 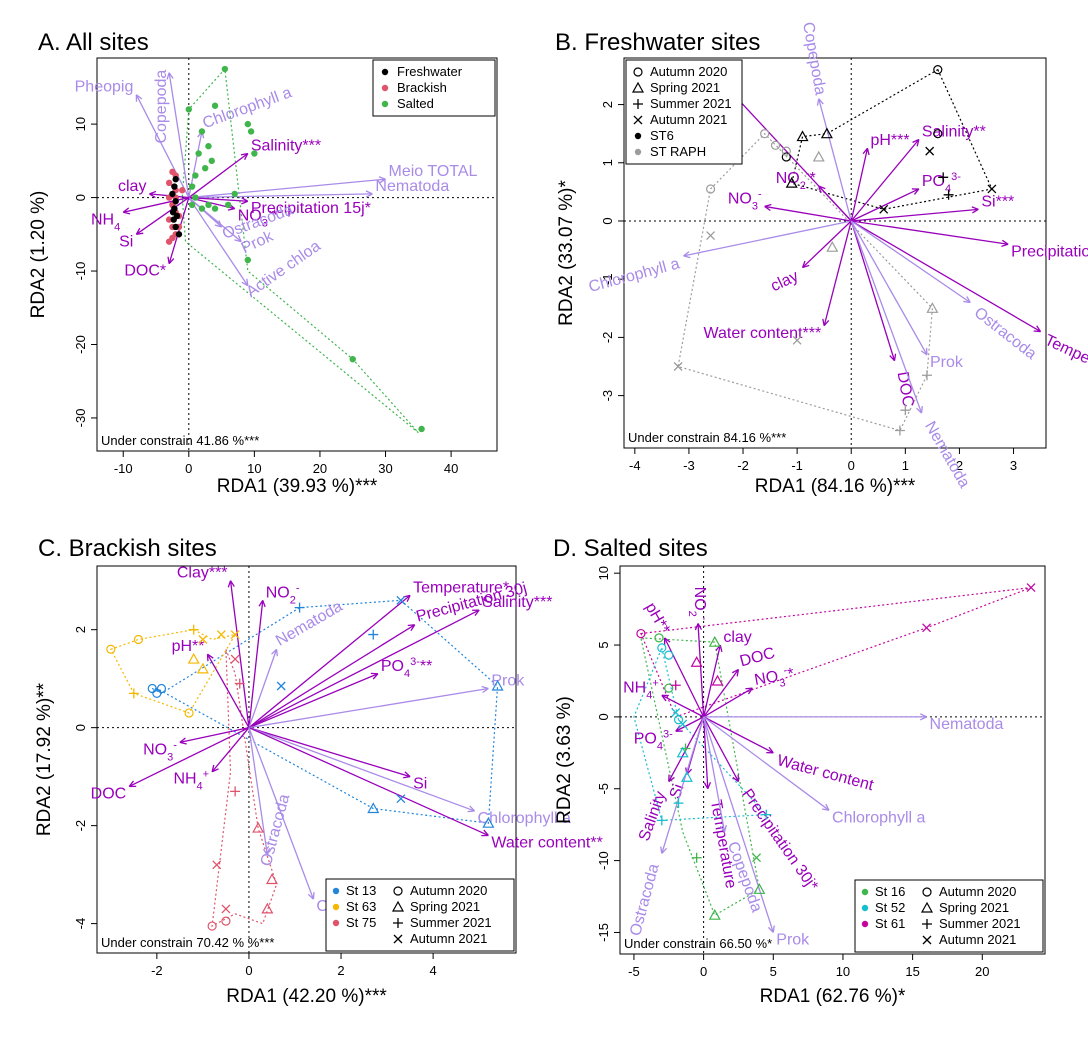 What do you see at coordinates (202, 573) in the screenshot?
I see `vector-label: Clay***` at bounding box center [202, 573].